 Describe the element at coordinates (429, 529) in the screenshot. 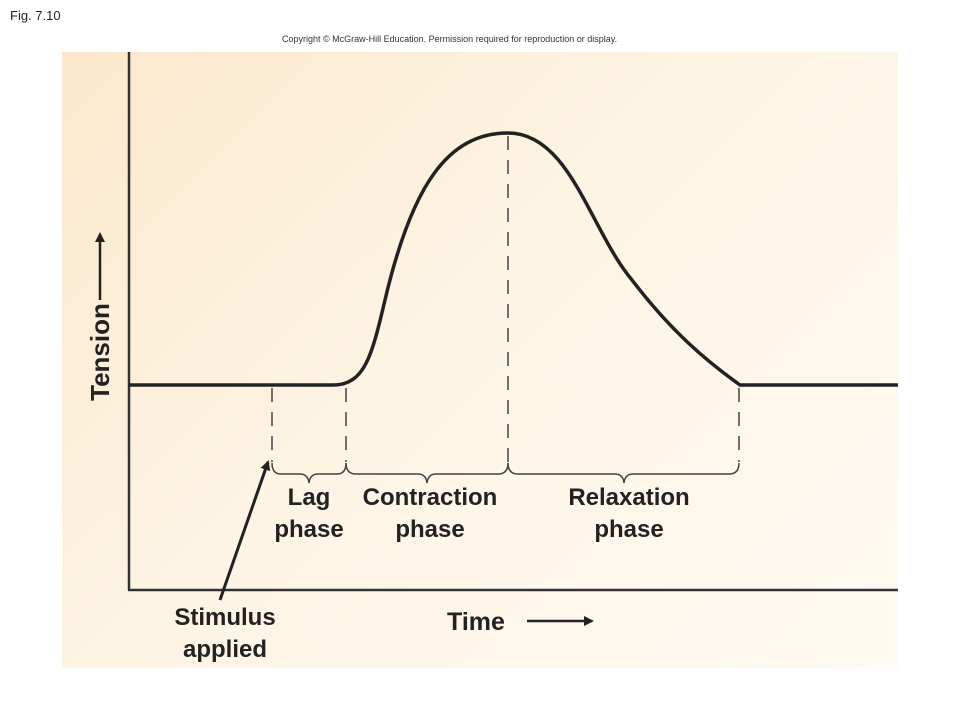

I see `contraction-phase-label-line2: phase` at that location.